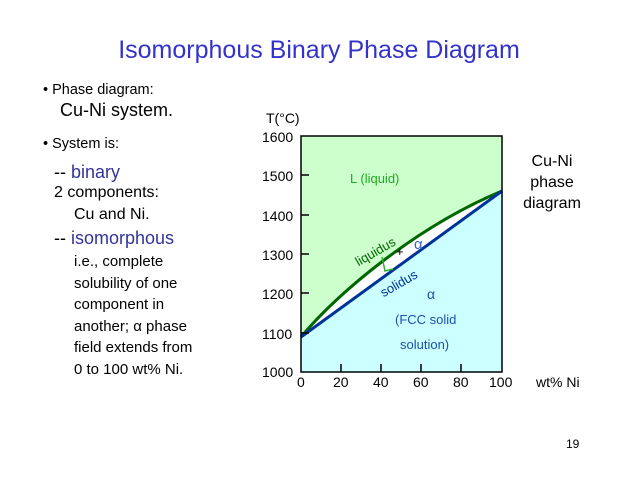 Image resolution: width=638 pixels, height=479 pixels. Describe the element at coordinates (278, 216) in the screenshot. I see `y-tick-label: 1400` at that location.